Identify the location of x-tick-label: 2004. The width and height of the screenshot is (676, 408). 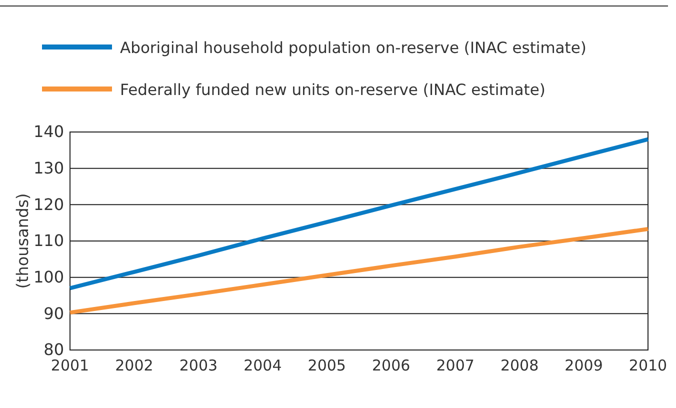
(263, 365).